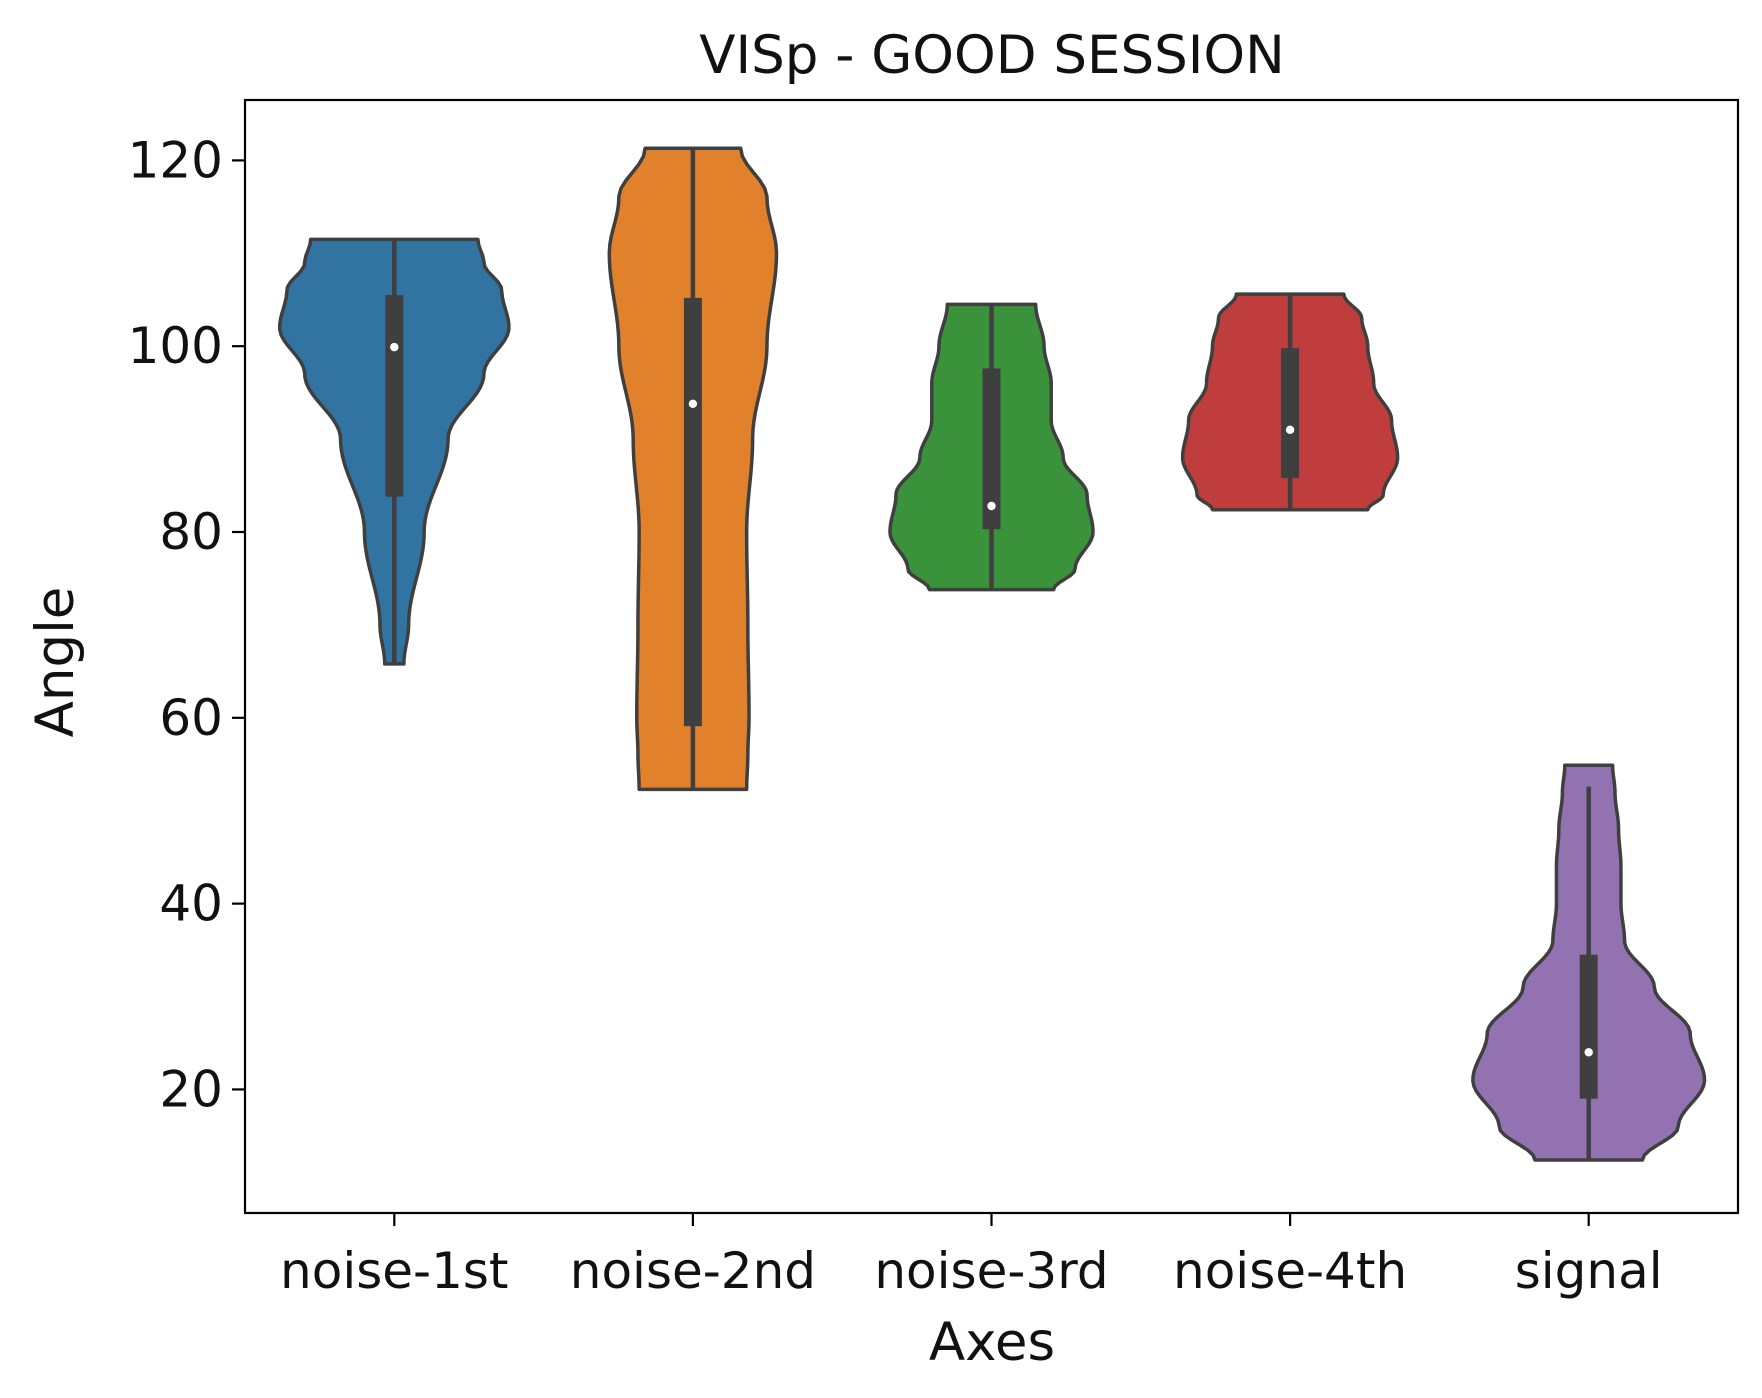  Describe the element at coordinates (191, 532) in the screenshot. I see `y-tick-label: 80` at that location.